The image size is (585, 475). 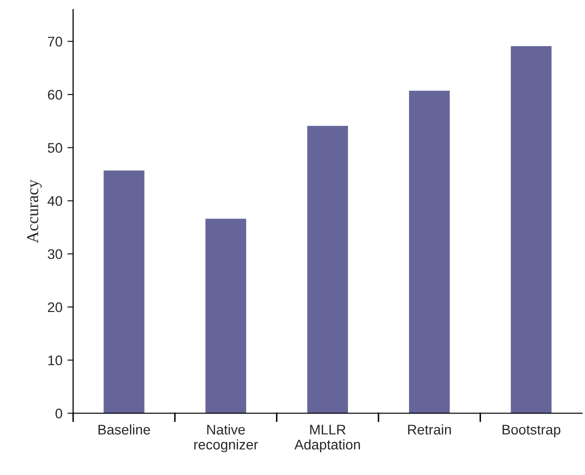 I want to click on x-tick-label: Native recognizer, so click(x=226, y=438).